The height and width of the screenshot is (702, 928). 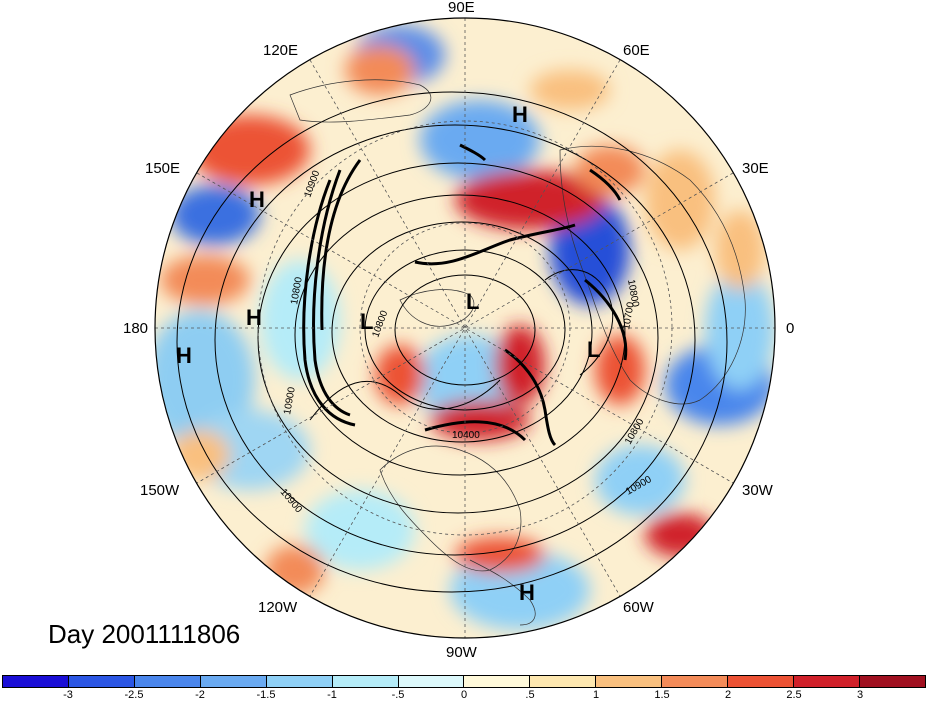 I want to click on lon-label-60w: 60W, so click(x=638, y=607).